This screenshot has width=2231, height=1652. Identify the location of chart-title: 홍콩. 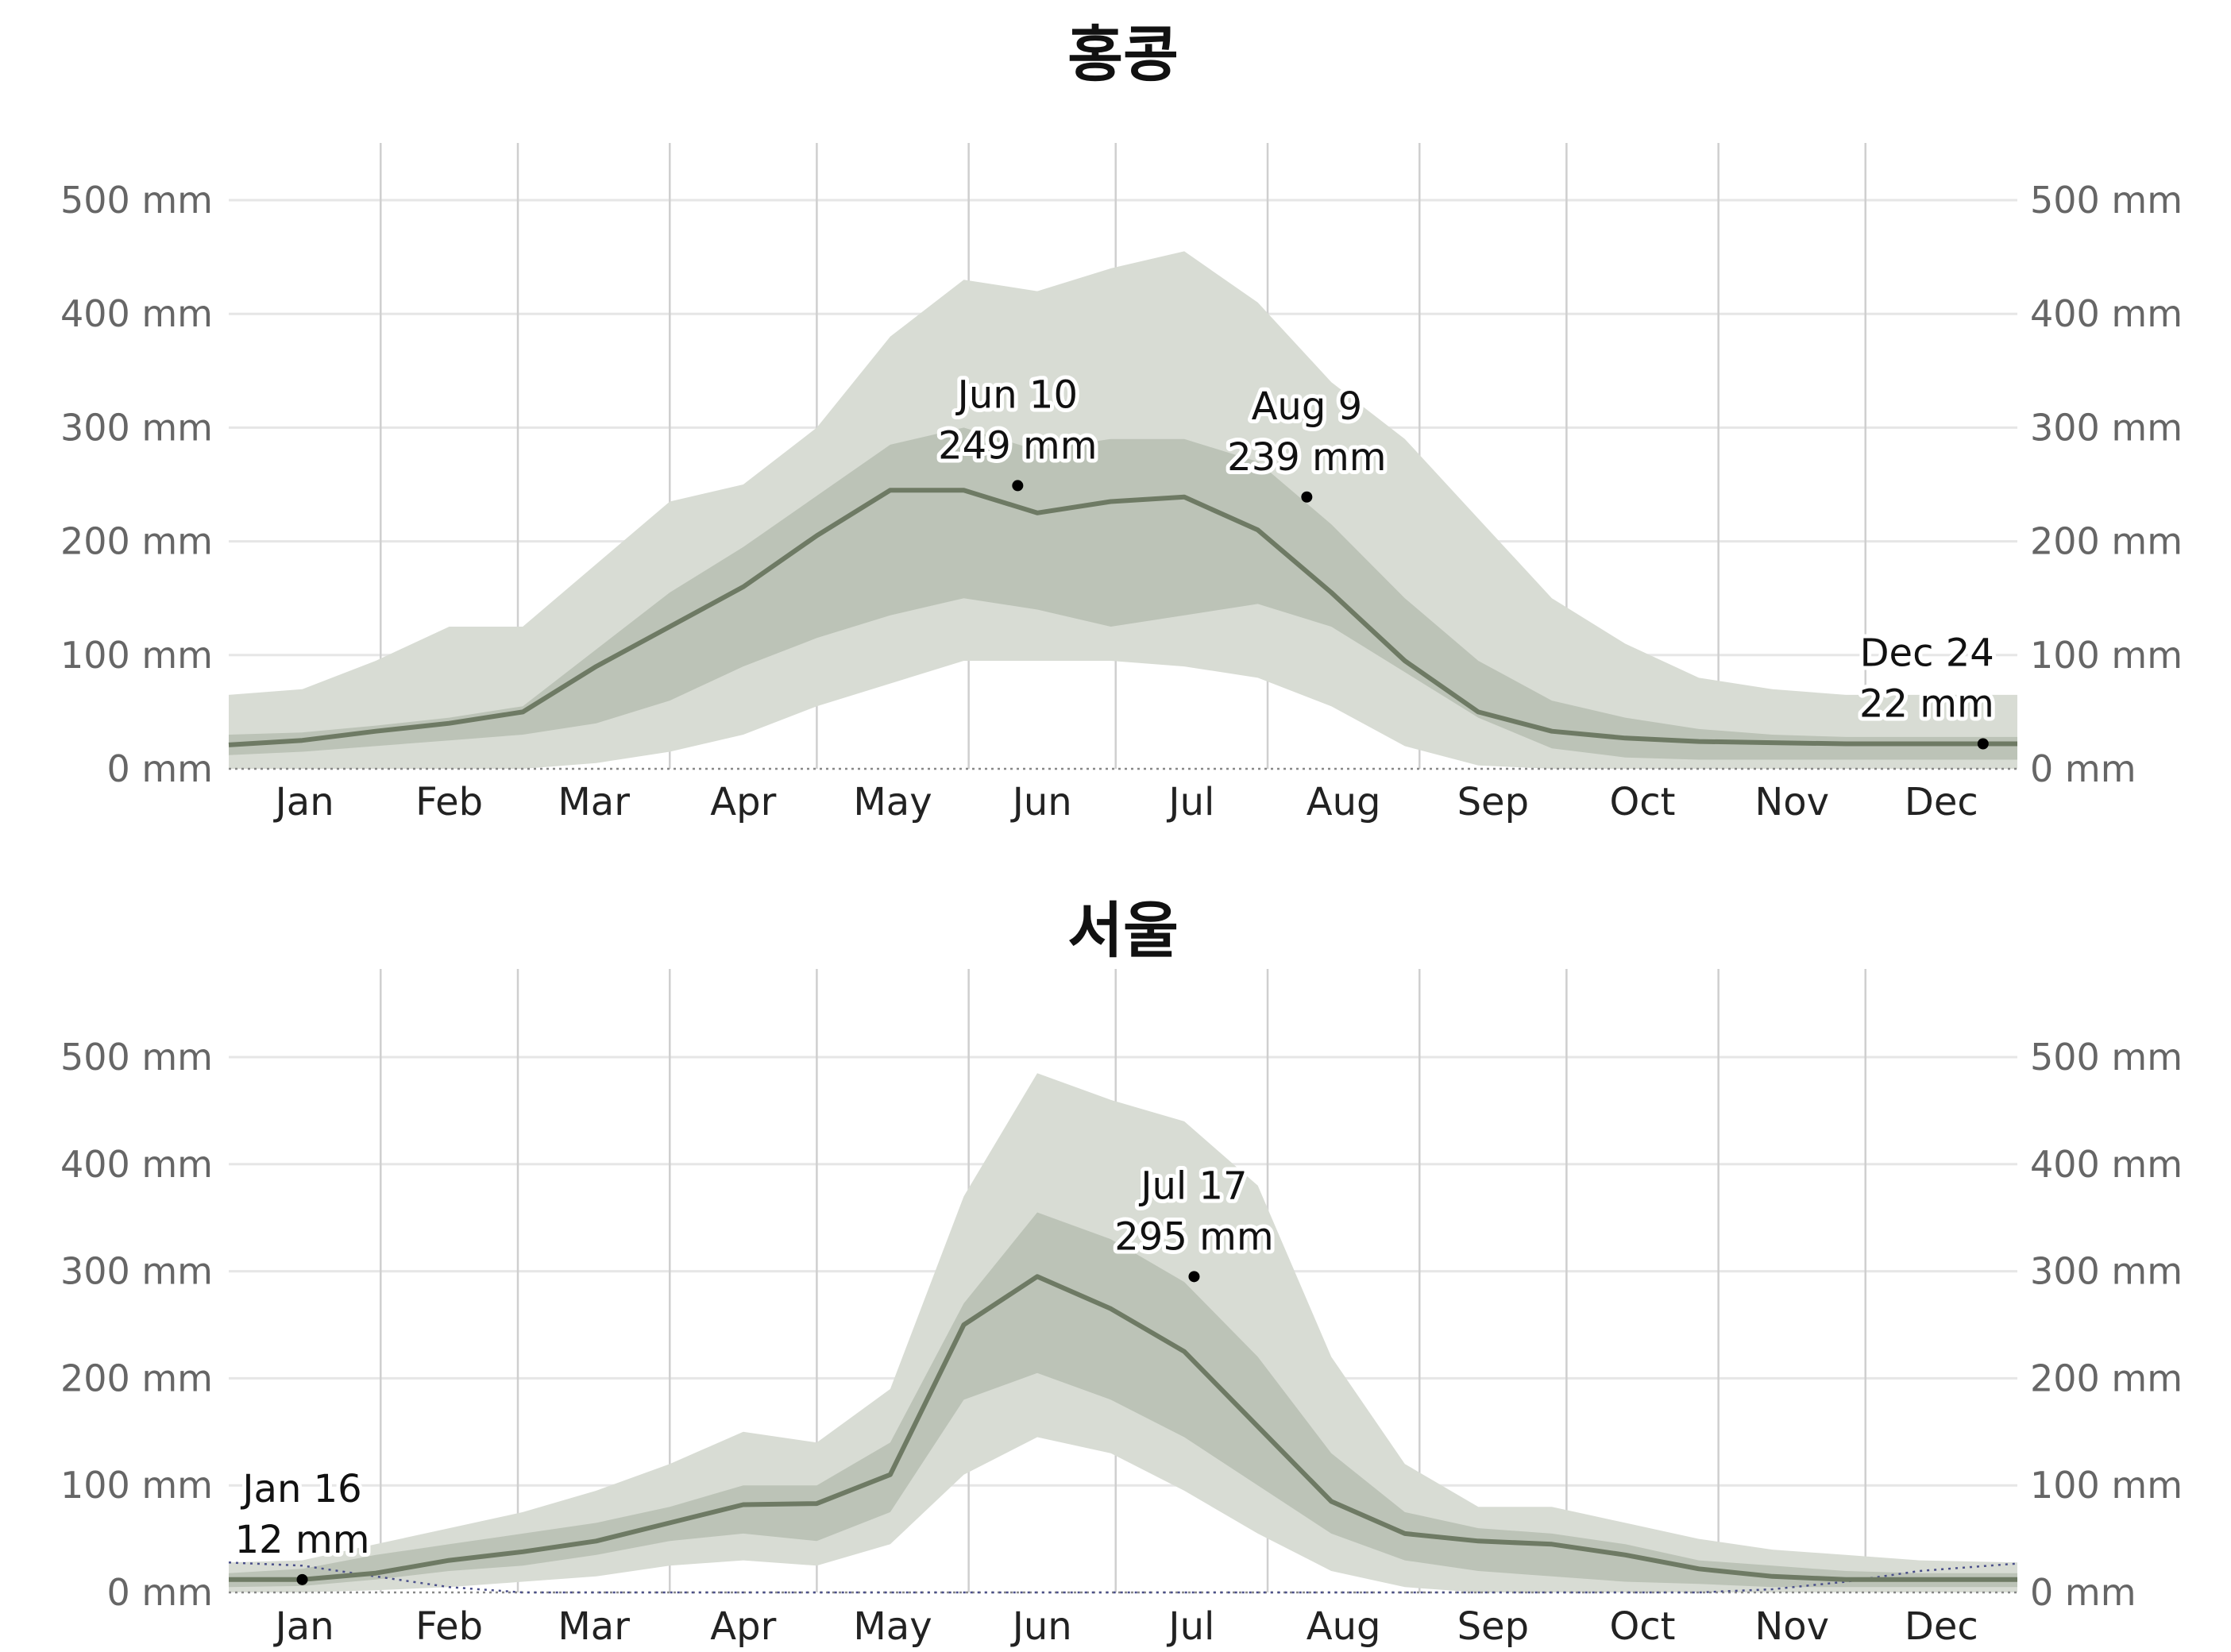
(1123, 54).